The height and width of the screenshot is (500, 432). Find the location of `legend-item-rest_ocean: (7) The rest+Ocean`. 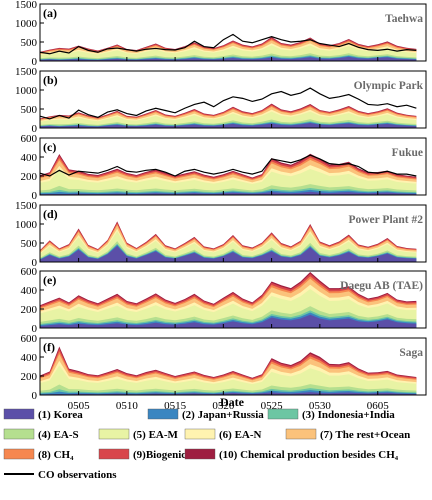

legend-item-rest_ocean: (7) The rest+Ocean is located at coordinates (348, 435).